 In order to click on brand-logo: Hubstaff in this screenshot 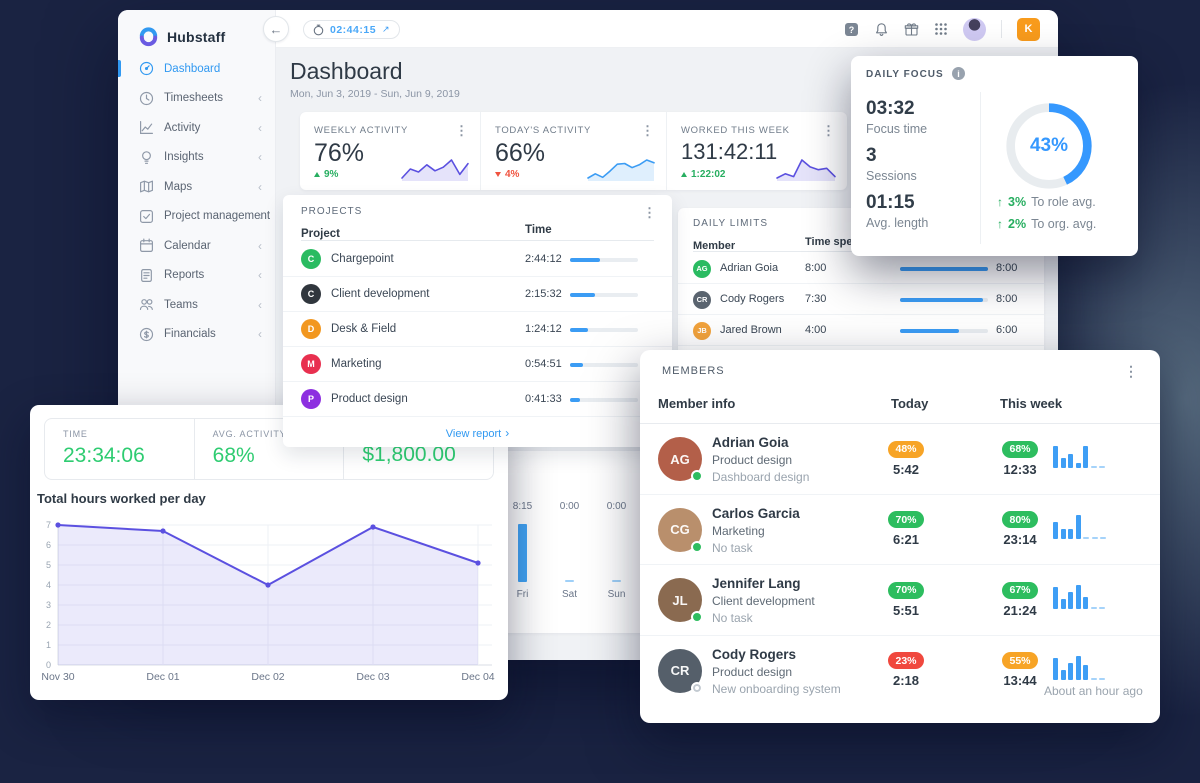, I will do `click(181, 36)`.